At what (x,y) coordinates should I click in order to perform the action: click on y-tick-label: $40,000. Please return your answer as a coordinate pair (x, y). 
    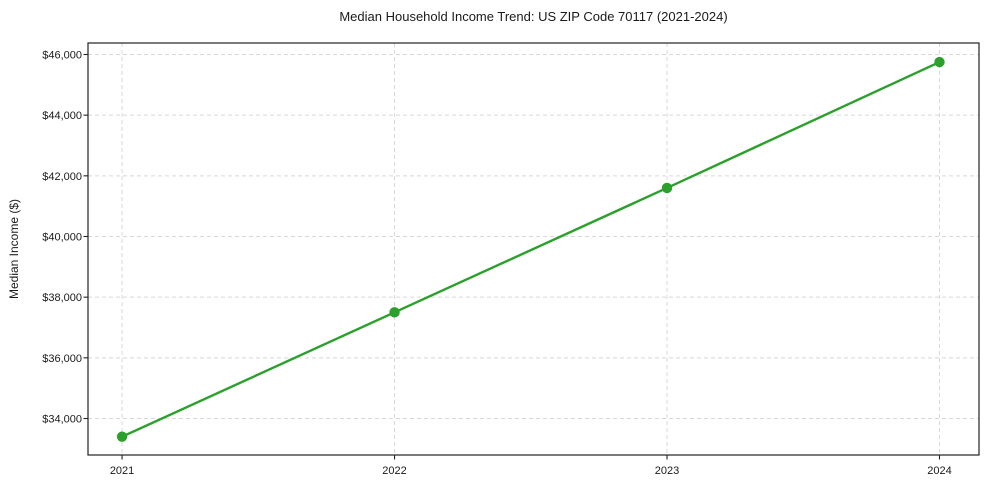
    Looking at the image, I should click on (62, 238).